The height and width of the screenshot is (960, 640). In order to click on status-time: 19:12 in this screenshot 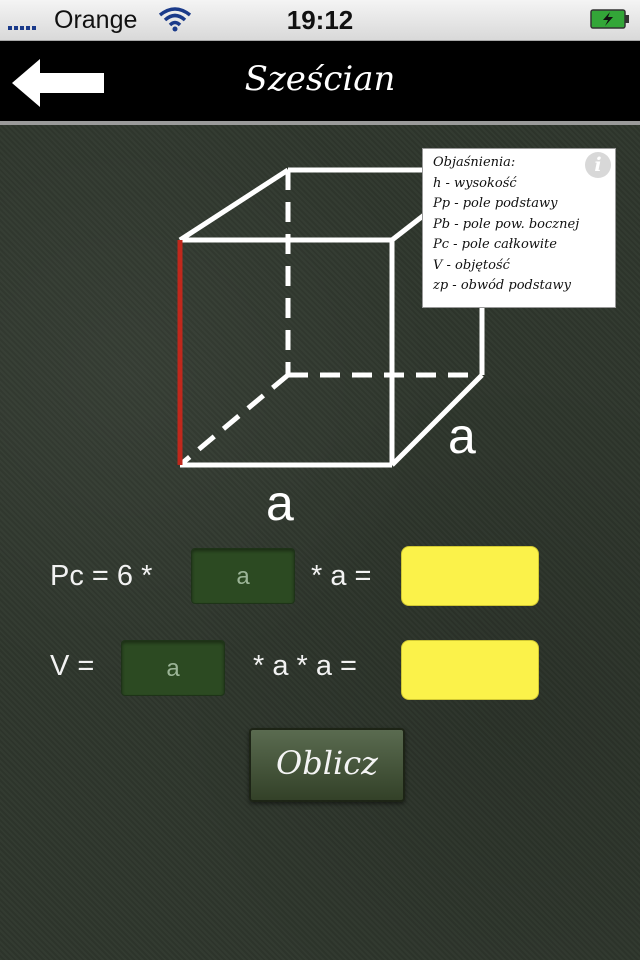, I will do `click(320, 20)`.